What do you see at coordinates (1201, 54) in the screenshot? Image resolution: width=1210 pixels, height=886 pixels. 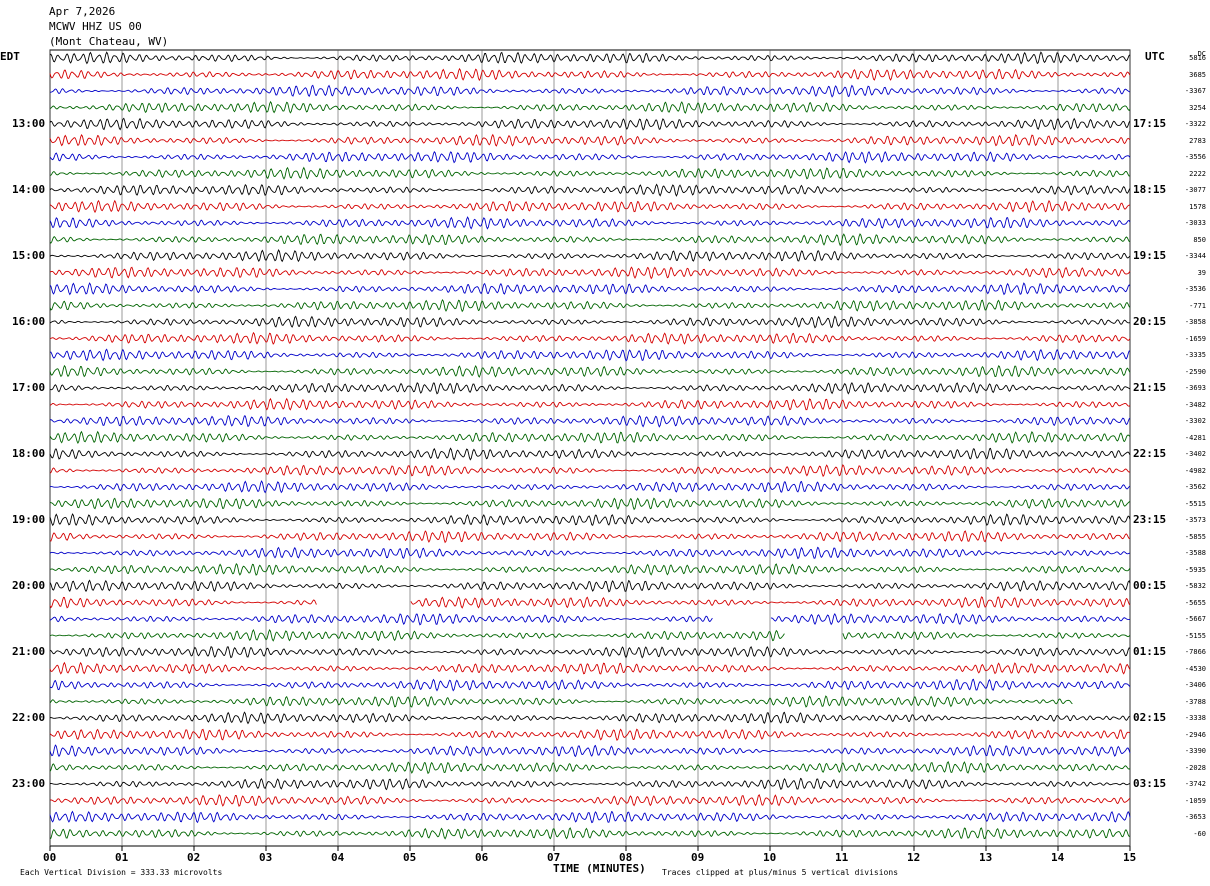 I see `dc-column-label: DC` at bounding box center [1201, 54].